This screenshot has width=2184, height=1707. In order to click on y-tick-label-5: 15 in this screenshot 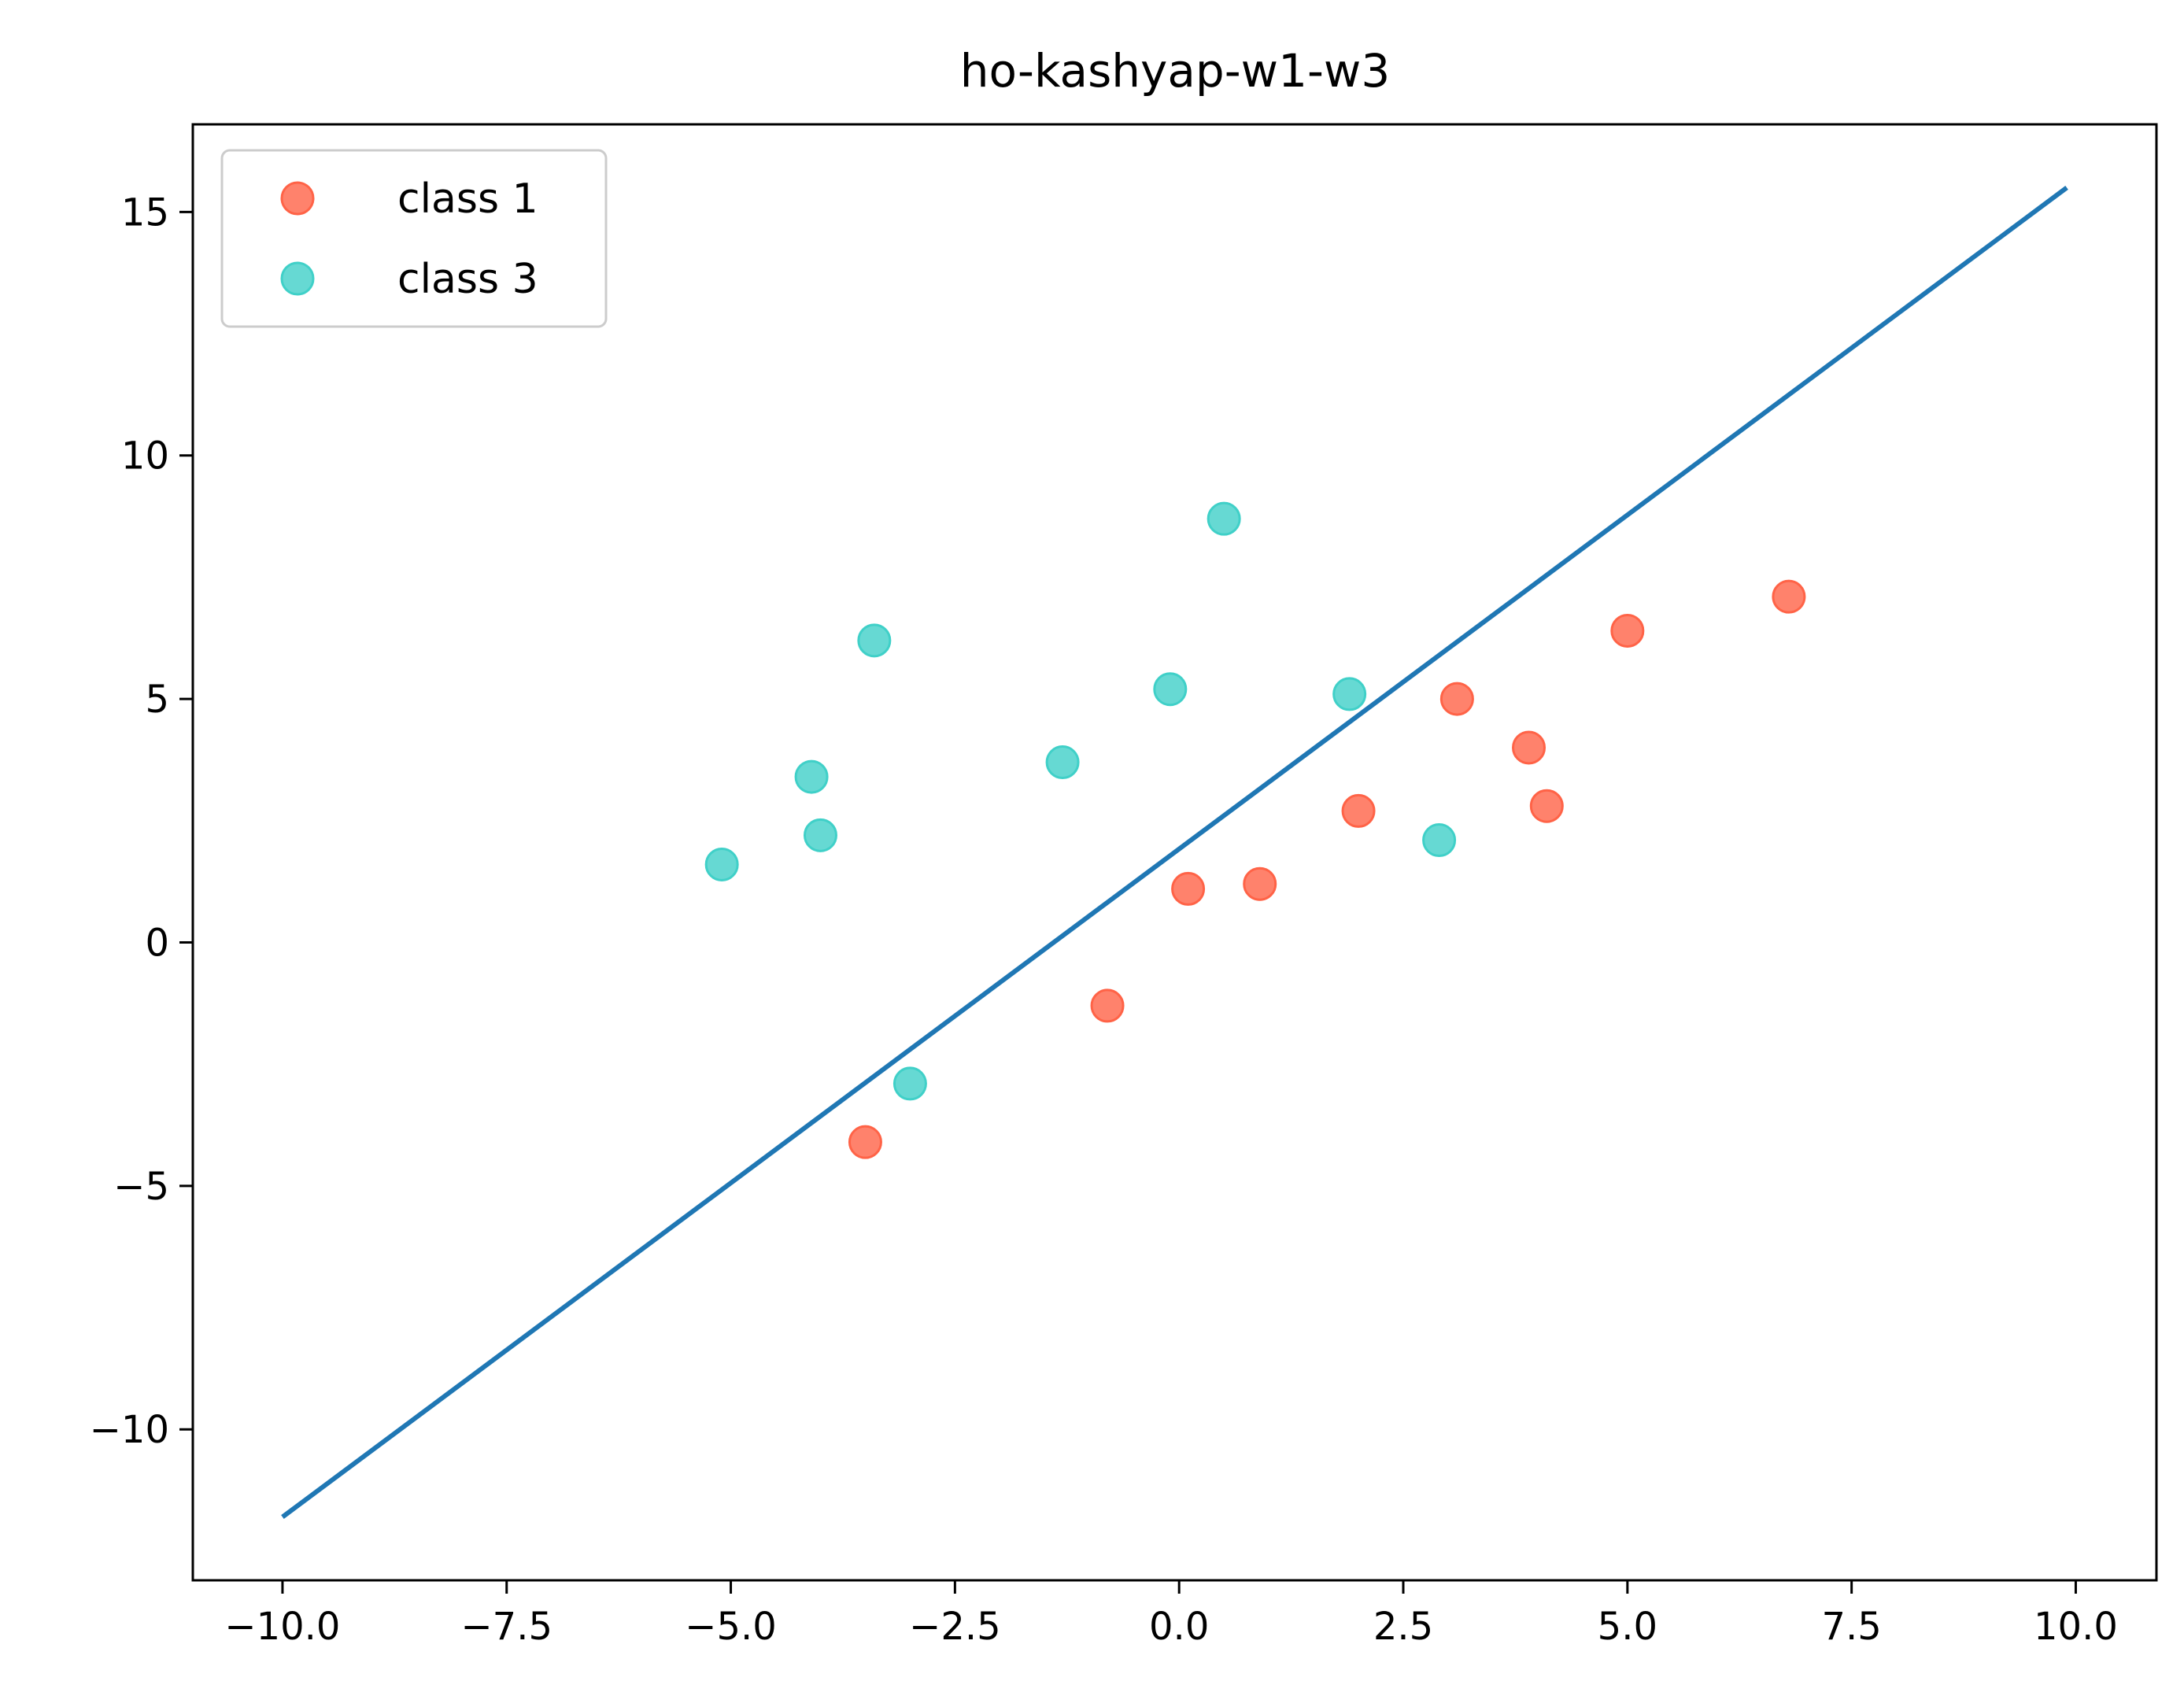, I will do `click(145, 213)`.